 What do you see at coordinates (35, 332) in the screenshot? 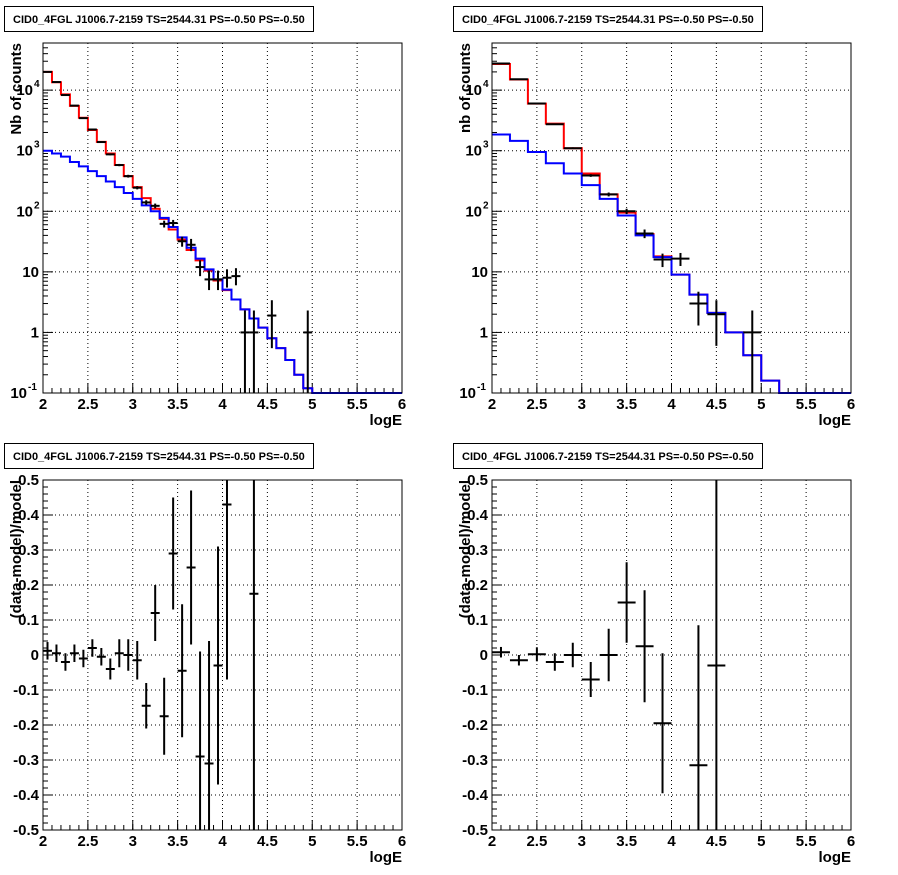
I see `y-tick-label: 1` at bounding box center [35, 332].